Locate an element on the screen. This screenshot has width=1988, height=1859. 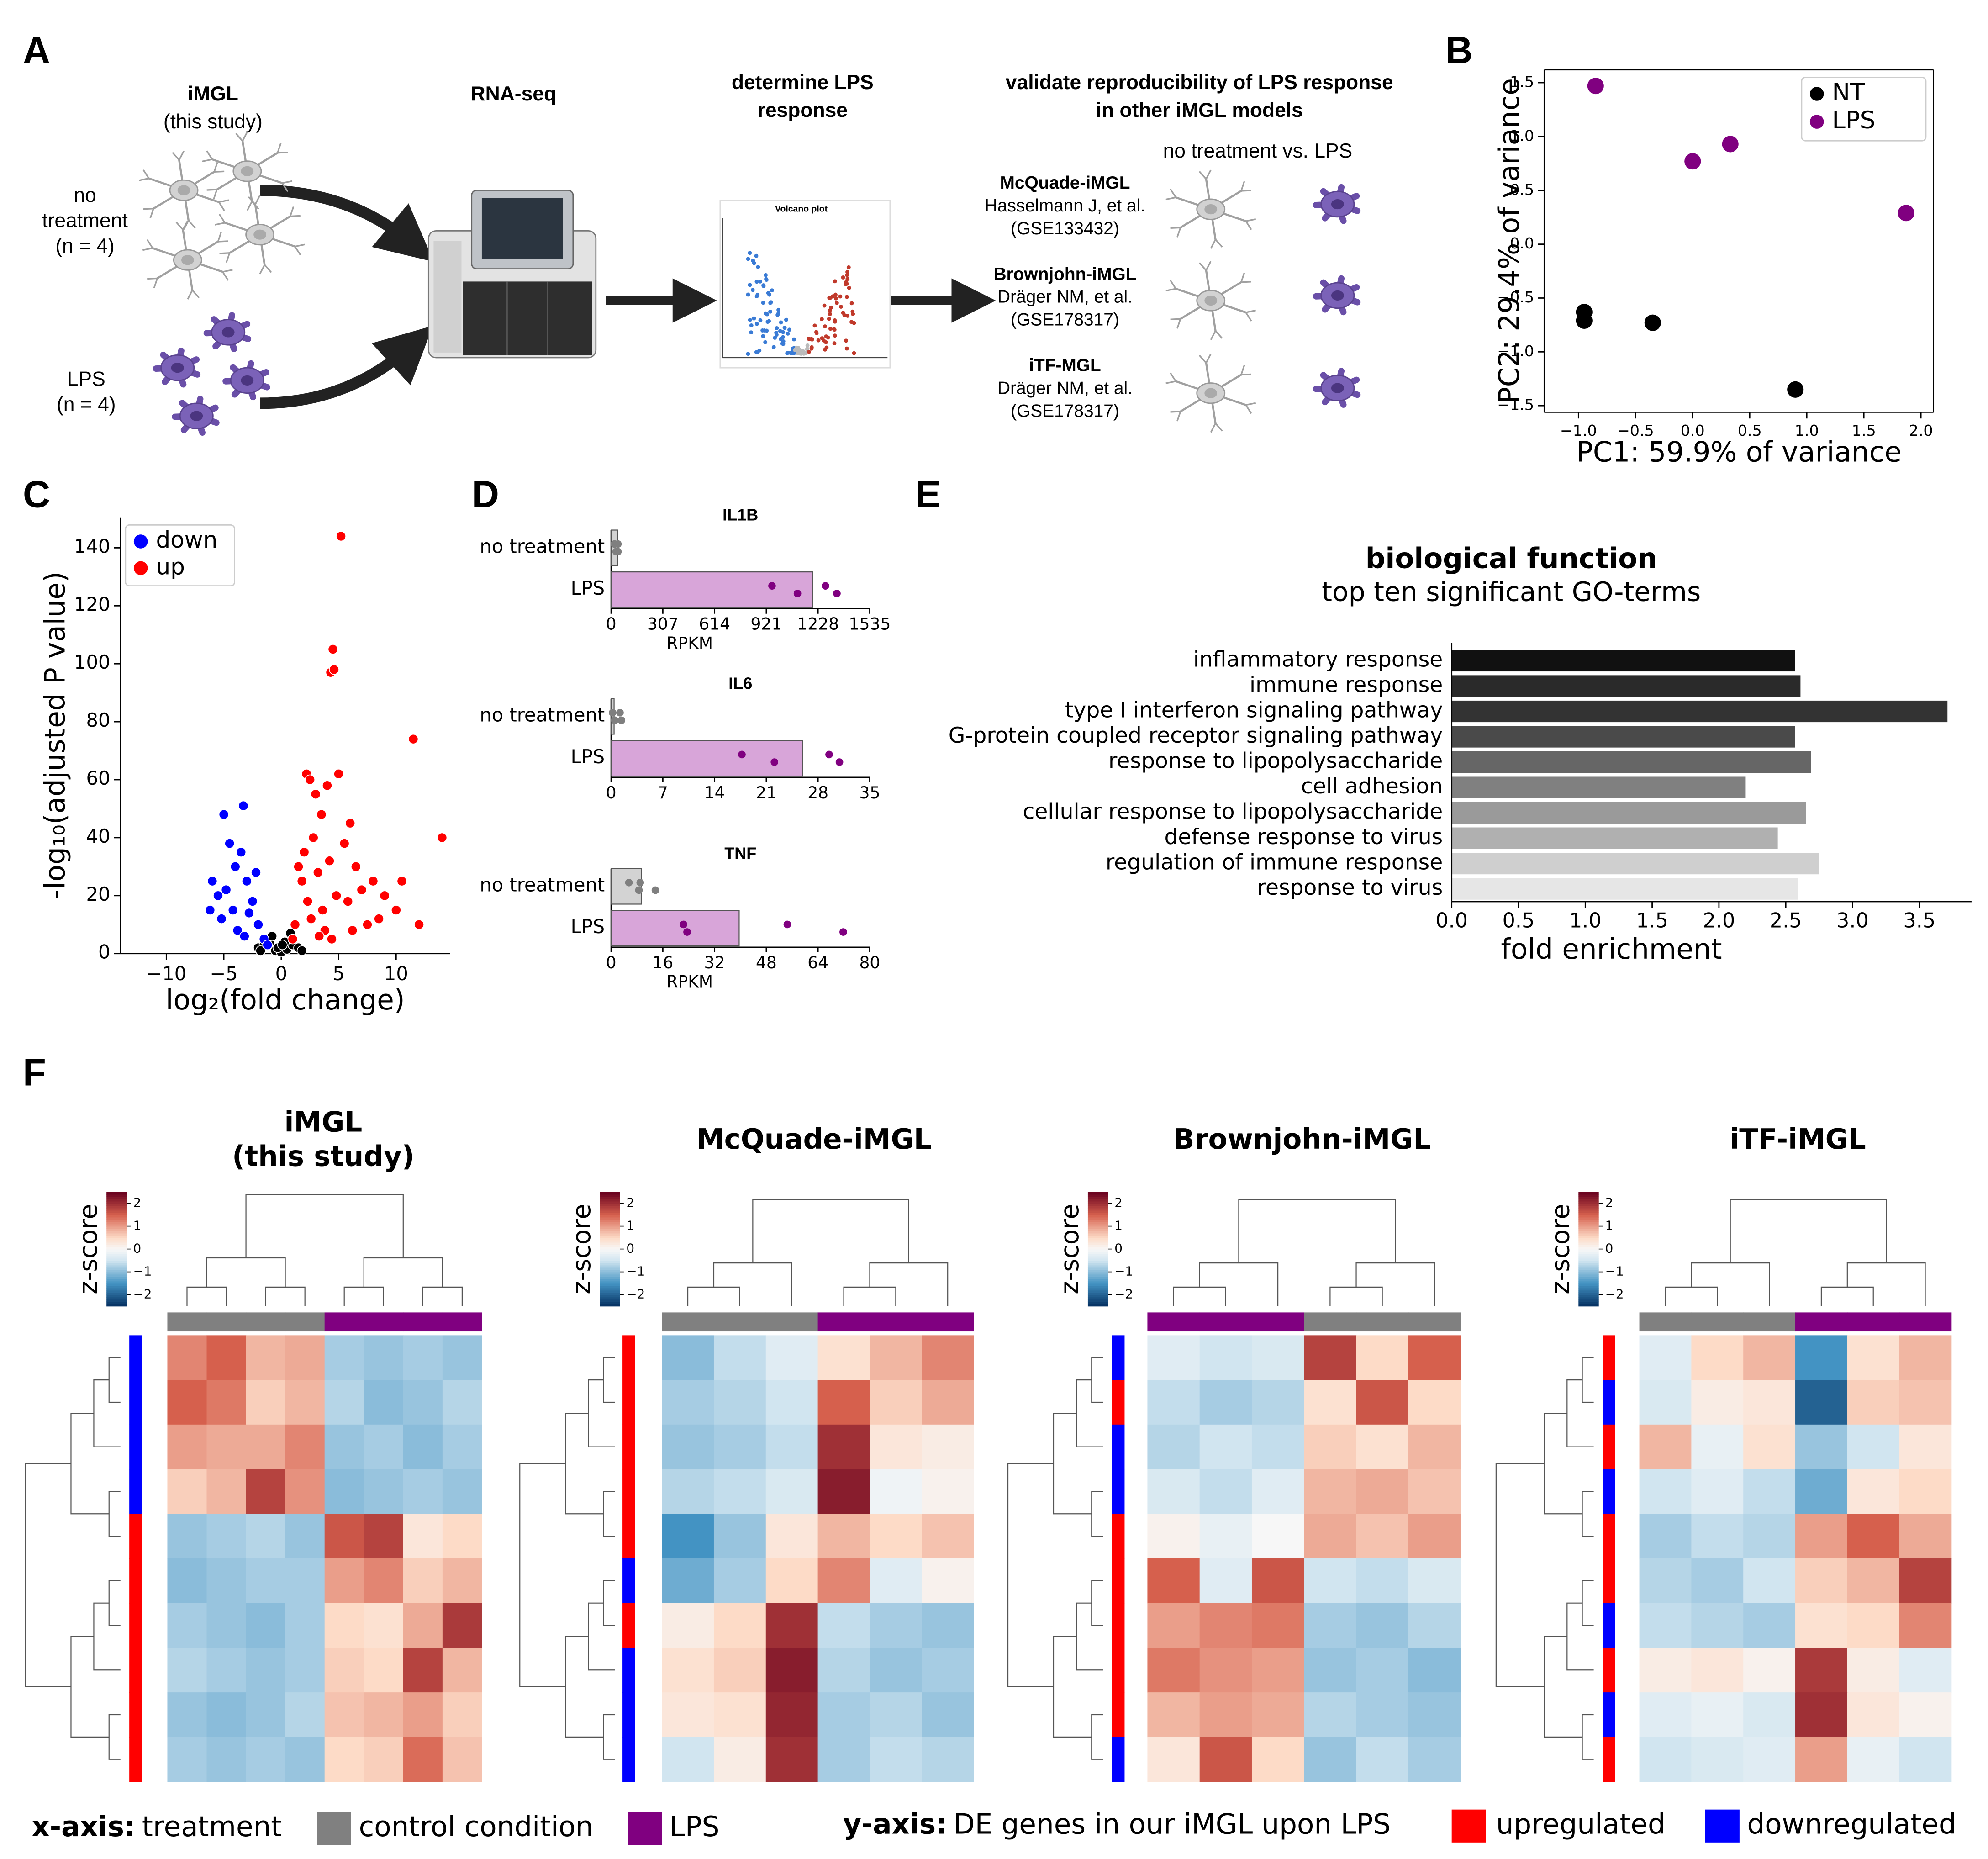
colorbar-tick-label: 0 is located at coordinates (1609, 1249).